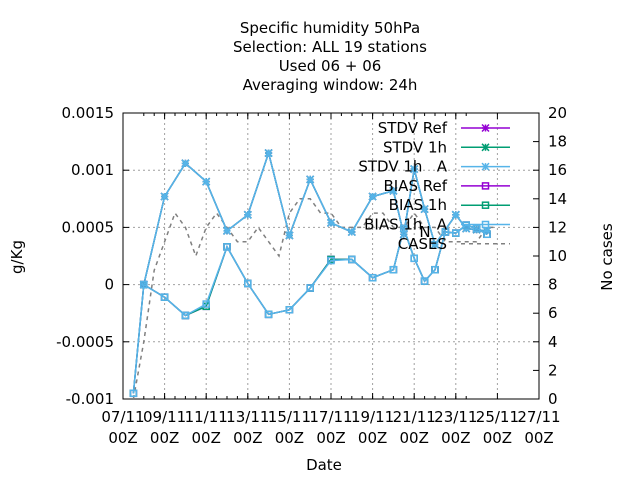  Describe the element at coordinates (402, 167) in the screenshot. I see `legend-label: STDV 1h A` at that location.